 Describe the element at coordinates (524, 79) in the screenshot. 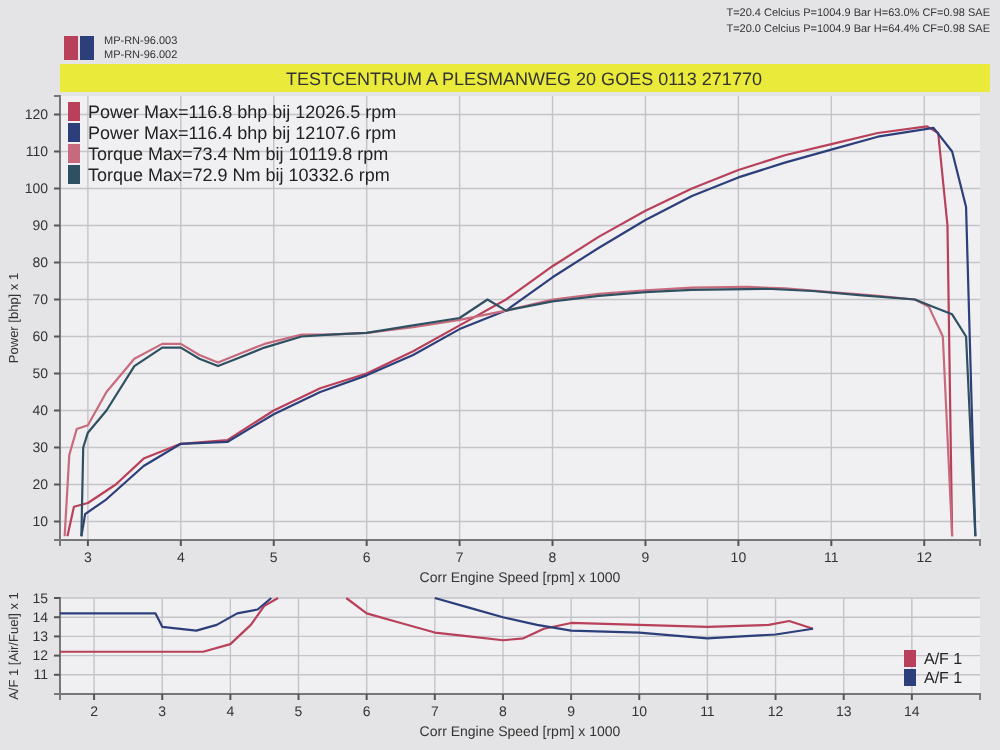

I see `chart-title: TESTCENTRUM A PLESMANWEG 20 GOES 0113 271770` at that location.